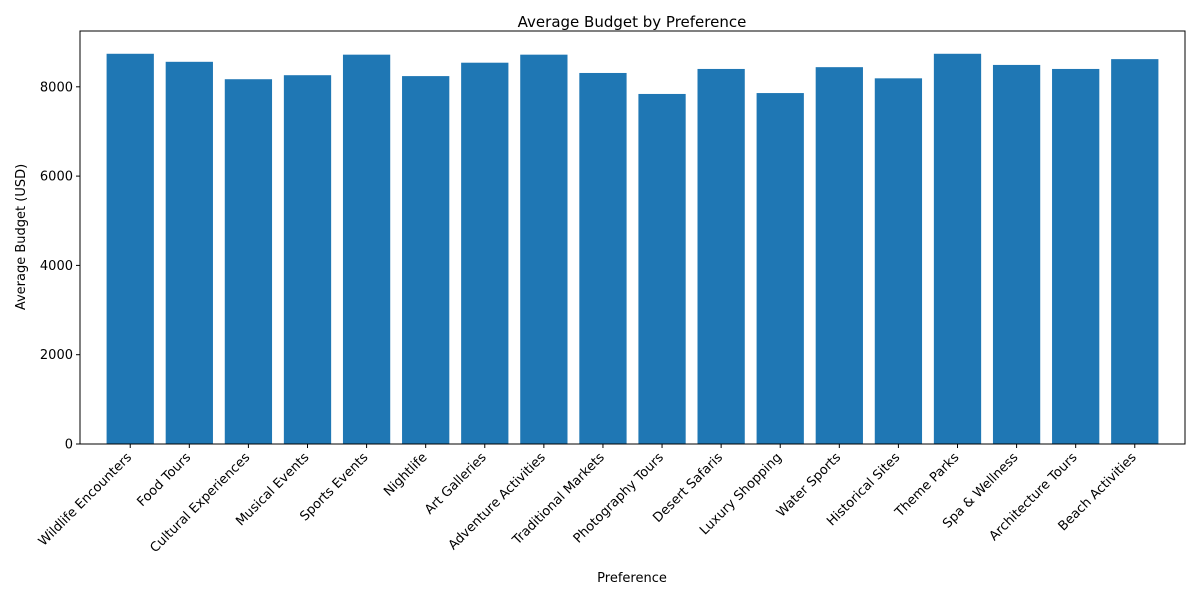 The width and height of the screenshot is (1200, 600). I want to click on y-tick-label: 6000, so click(56, 177).